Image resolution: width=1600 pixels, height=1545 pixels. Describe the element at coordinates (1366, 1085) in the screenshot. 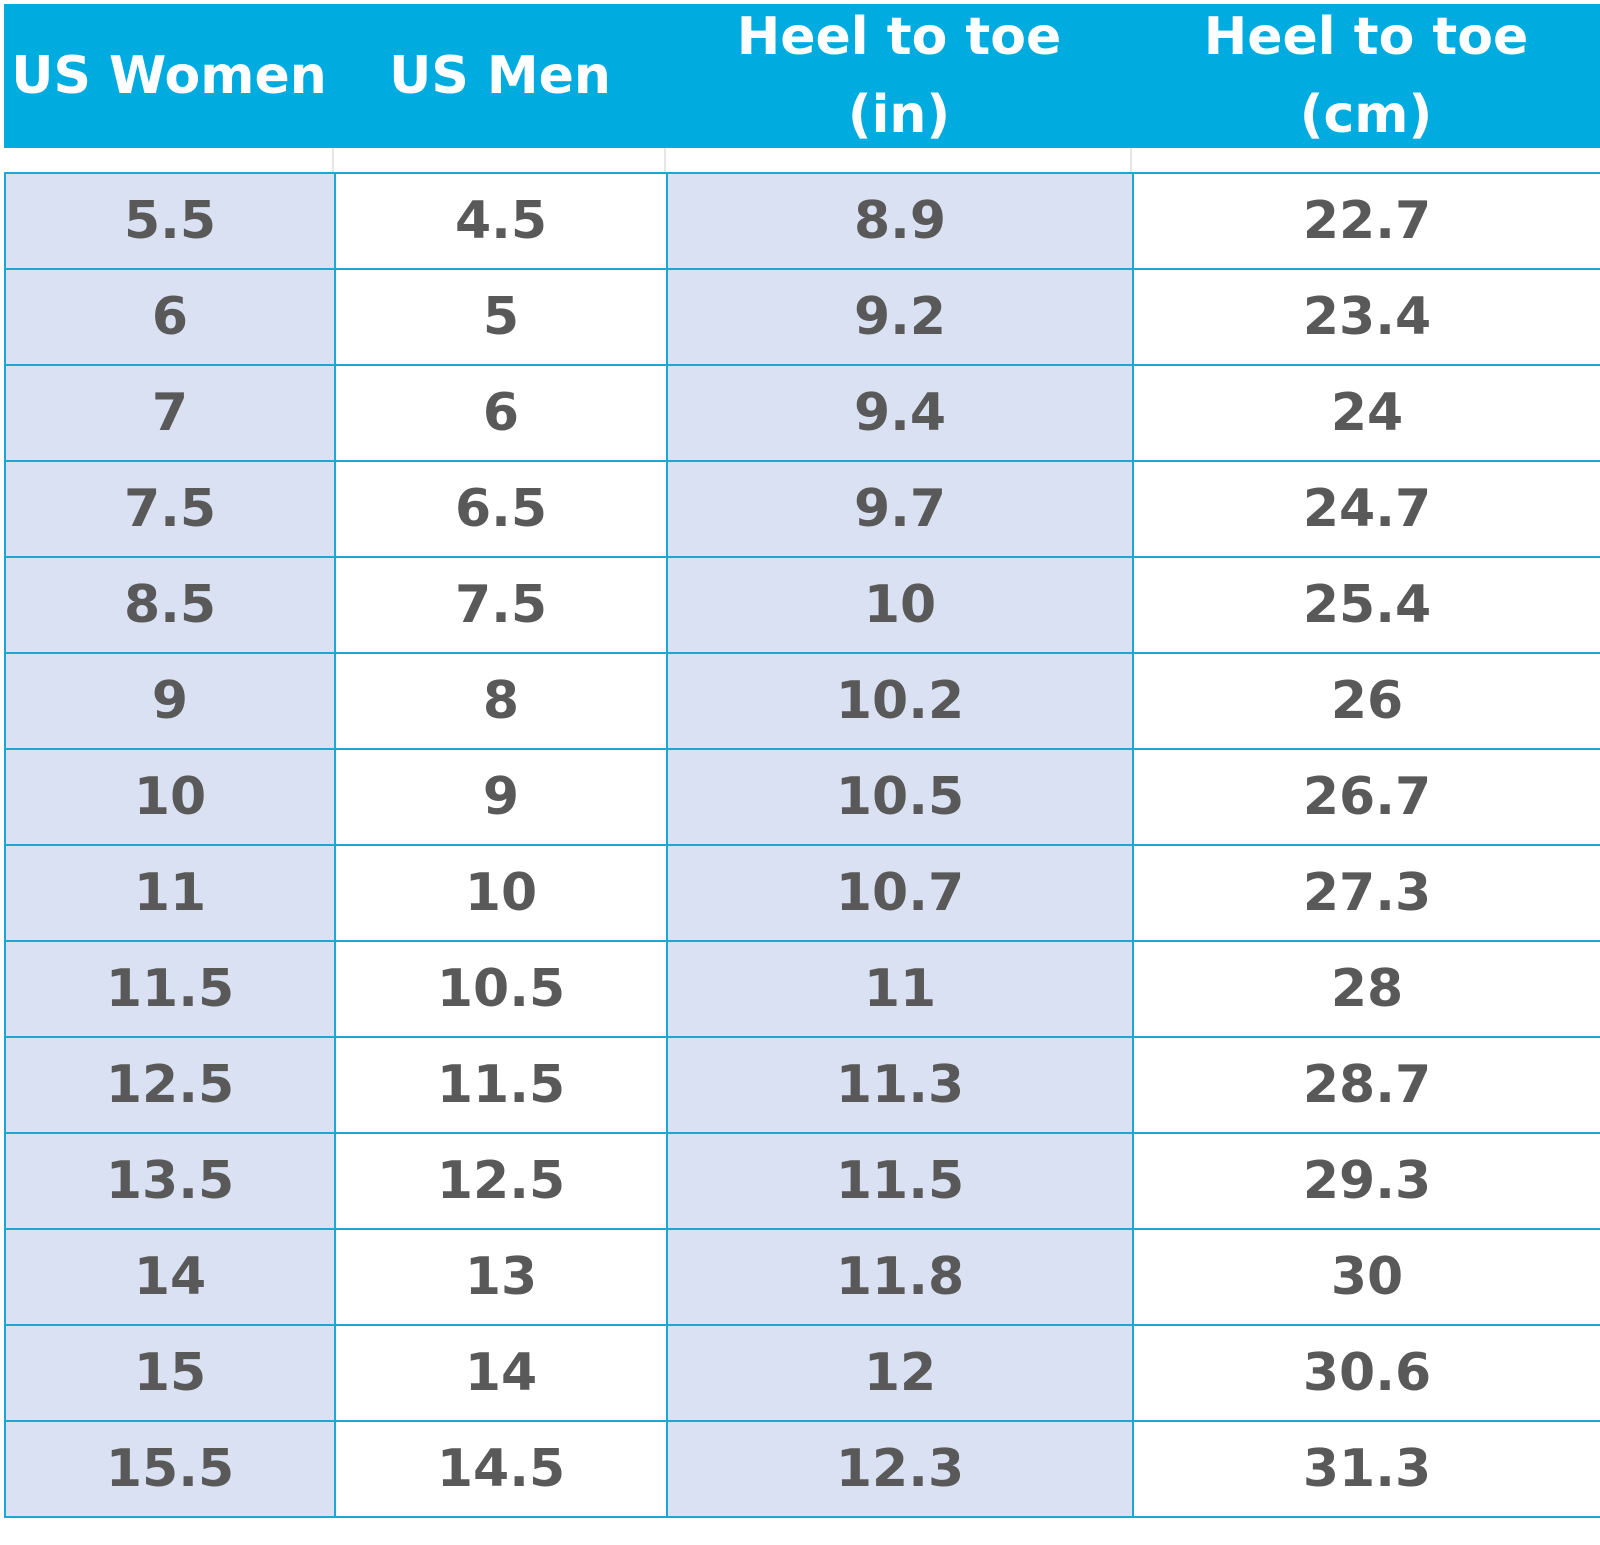

I see `cell-heel-to-toe-cm: 28.7` at that location.